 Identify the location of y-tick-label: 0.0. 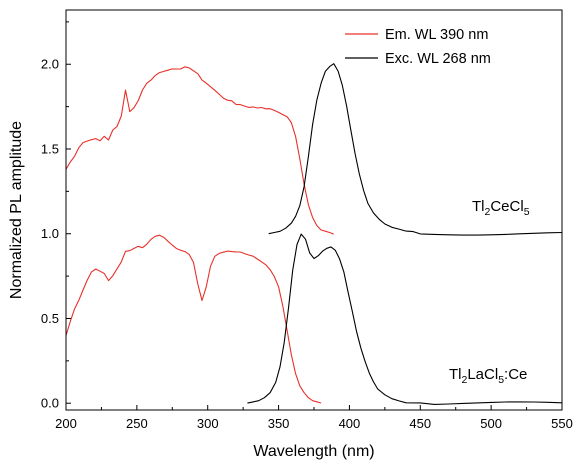
(50, 403).